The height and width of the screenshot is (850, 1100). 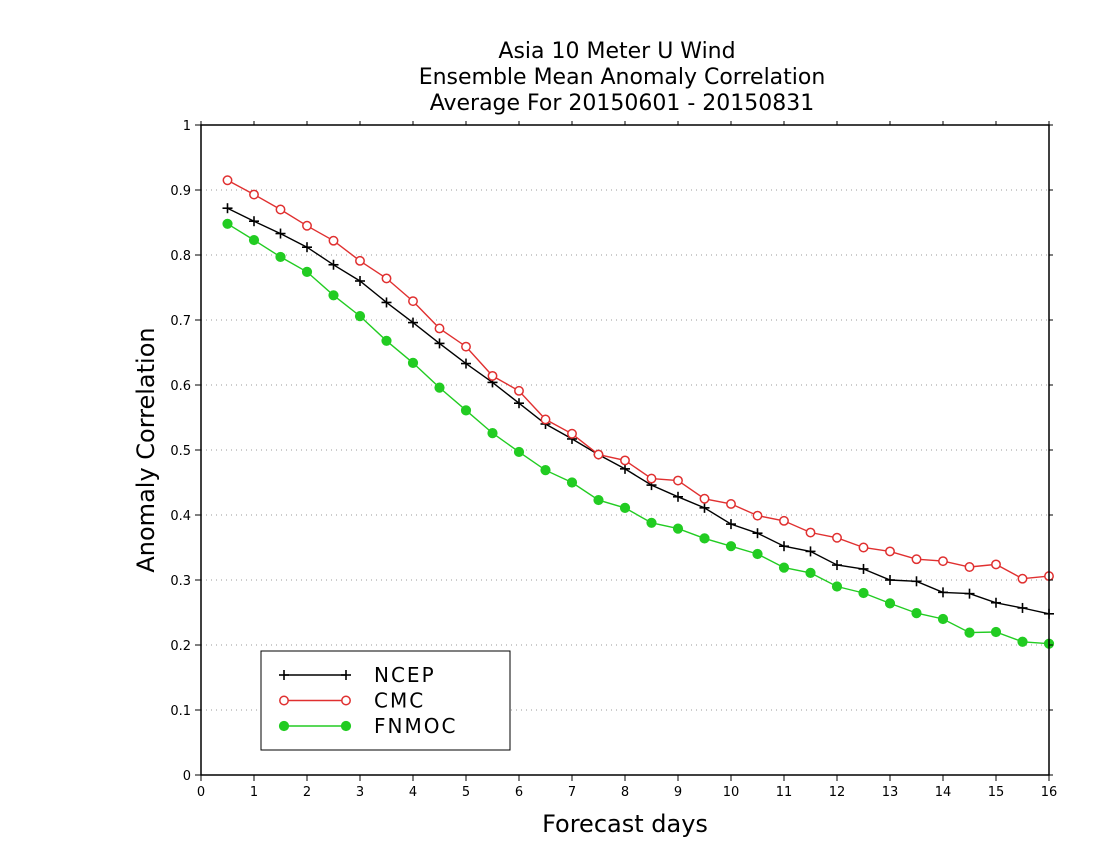 What do you see at coordinates (352, 701) in the screenshot?
I see `legend-item-cmc: CMC` at bounding box center [352, 701].